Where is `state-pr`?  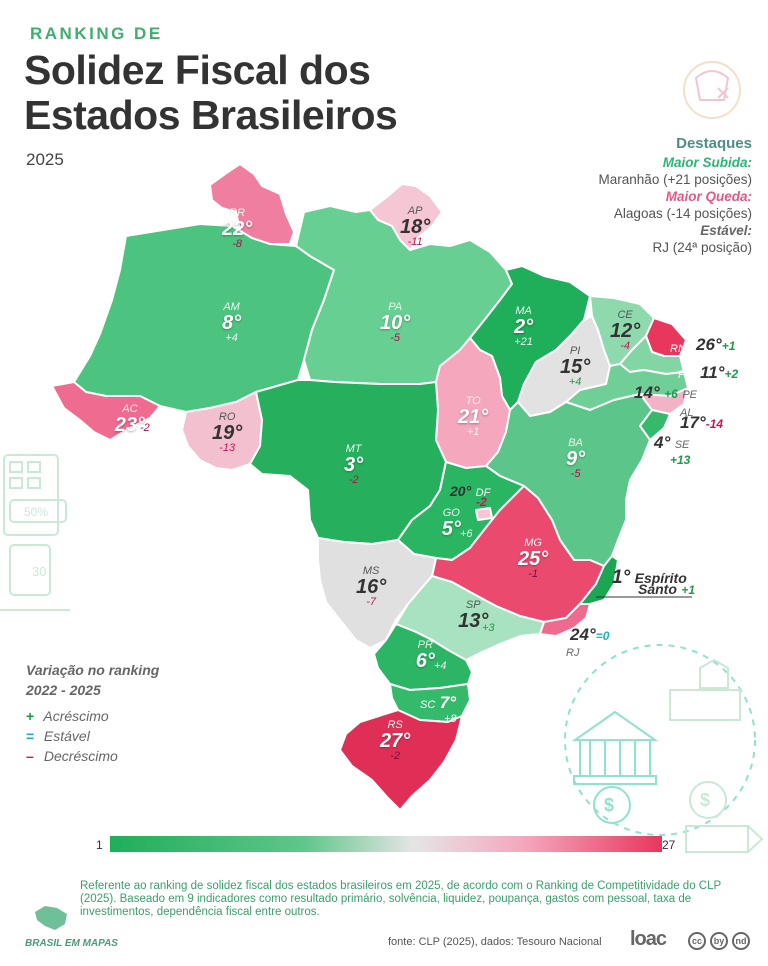 state-pr is located at coordinates (423, 657).